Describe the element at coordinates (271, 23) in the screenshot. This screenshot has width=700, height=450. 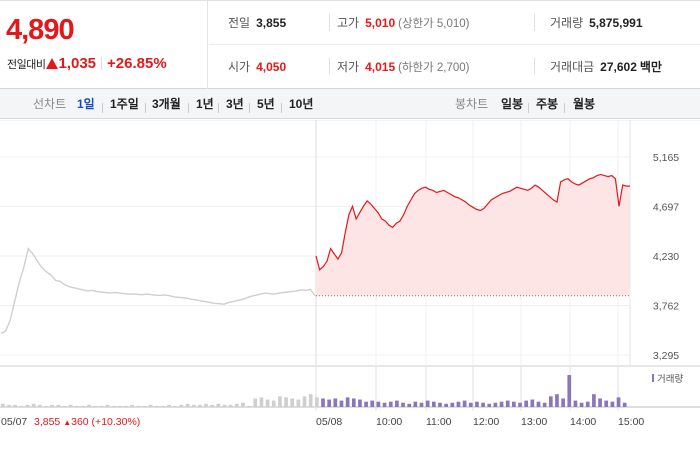
I see `stat-value: 3,855` at that location.